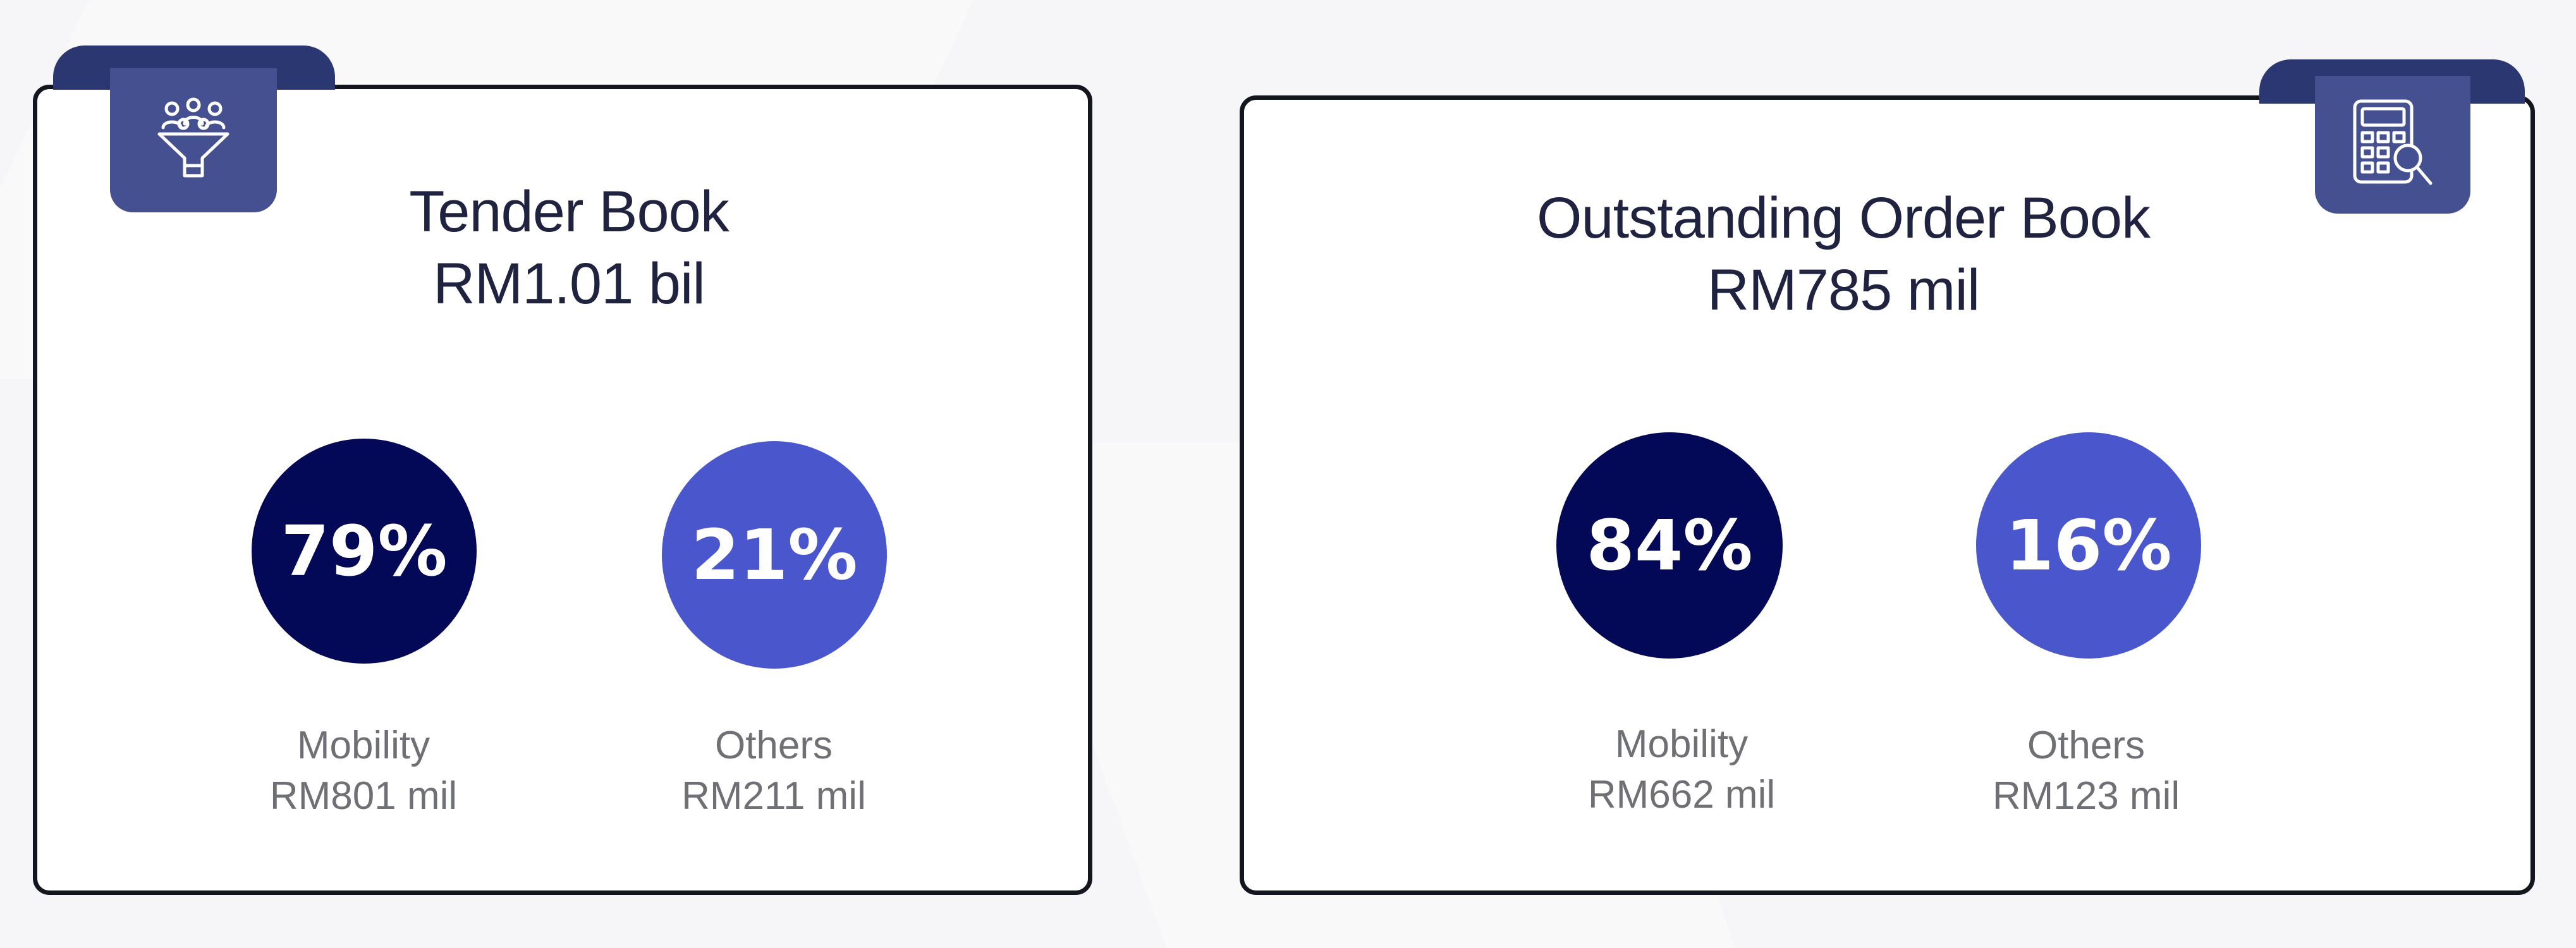 The height and width of the screenshot is (948, 2576). I want to click on order-mobility-caption: Mobility RM662 mil, so click(1681, 769).